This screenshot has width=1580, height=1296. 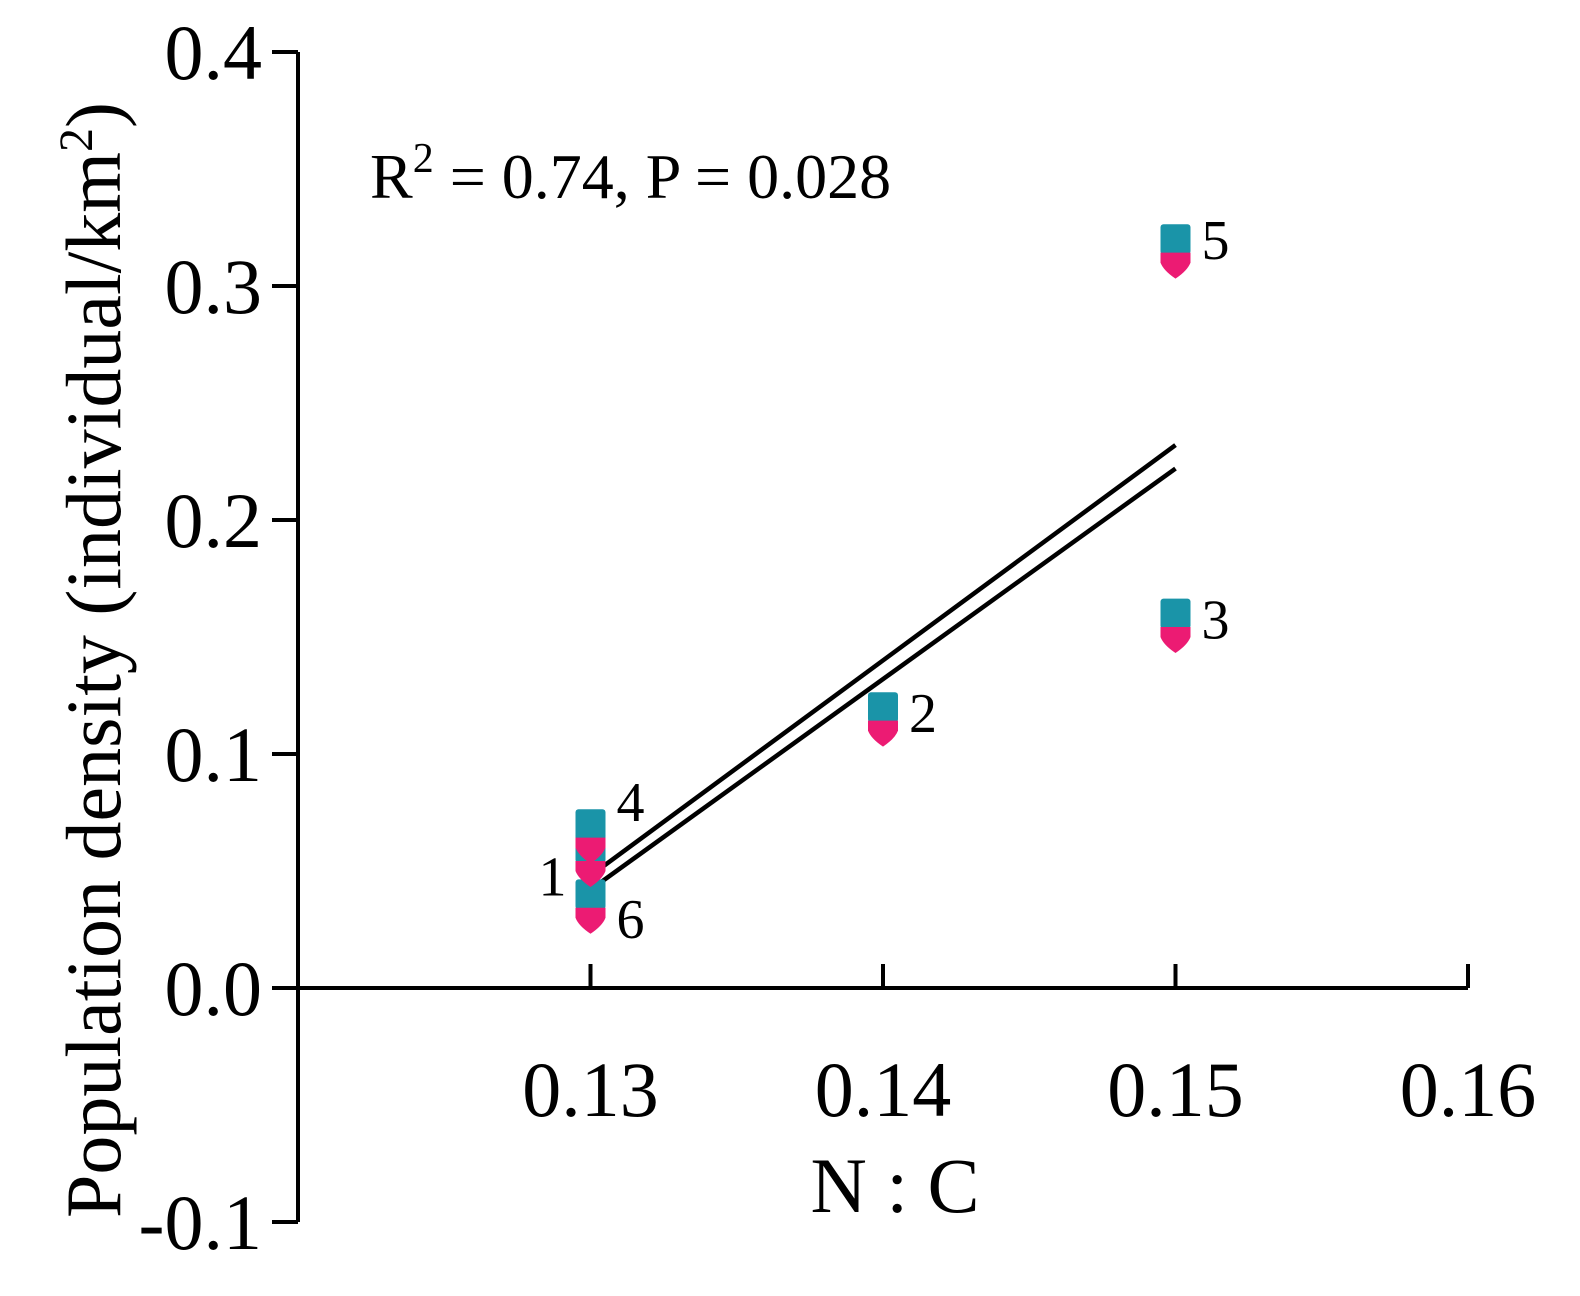 What do you see at coordinates (1216, 241) in the screenshot?
I see `point-label: 5` at bounding box center [1216, 241].